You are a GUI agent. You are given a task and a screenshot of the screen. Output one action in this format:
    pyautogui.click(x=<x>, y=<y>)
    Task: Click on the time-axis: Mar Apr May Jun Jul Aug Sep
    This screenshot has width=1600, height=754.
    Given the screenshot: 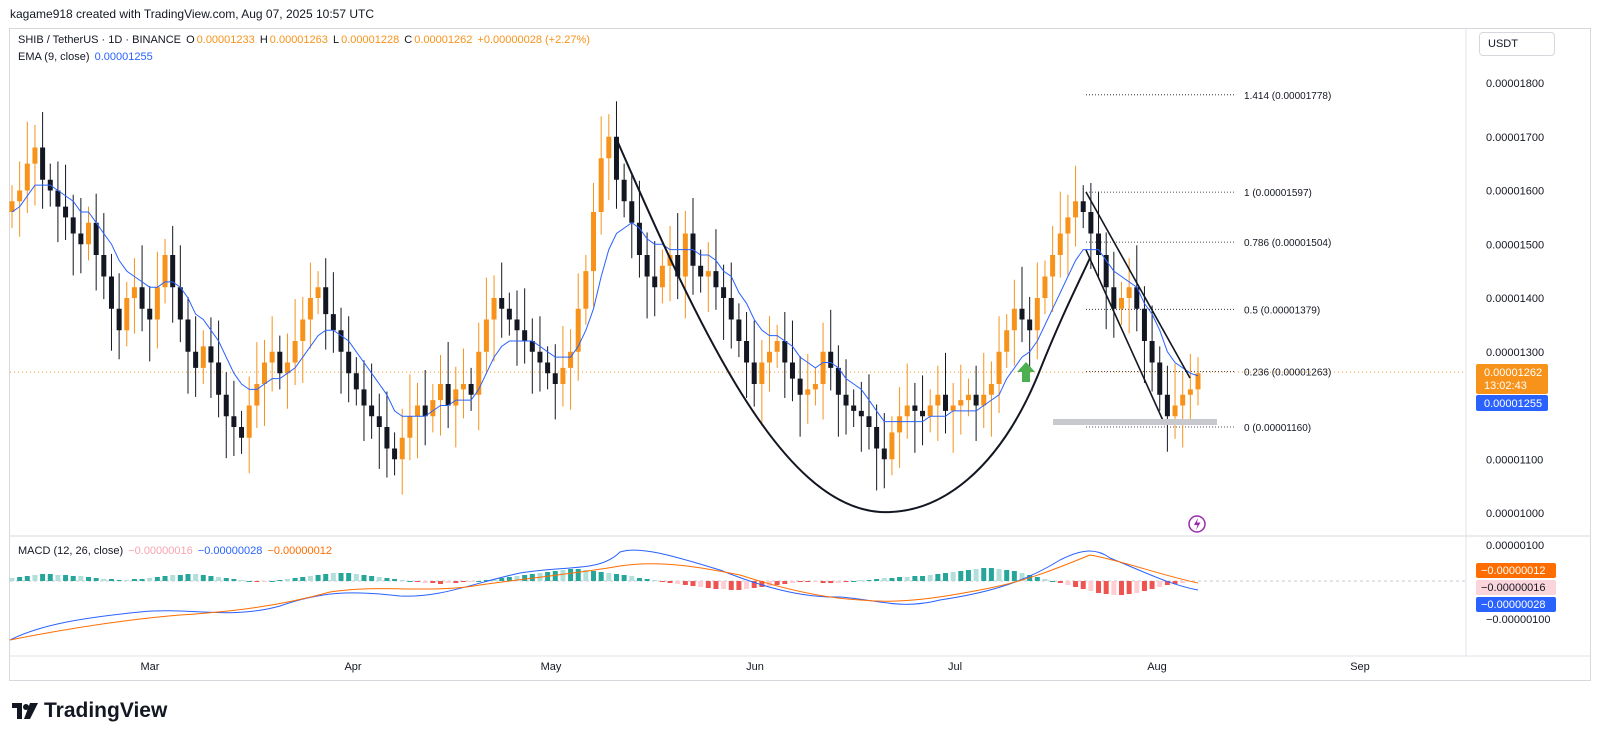 What is the action you would take?
    pyautogui.click(x=755, y=667)
    